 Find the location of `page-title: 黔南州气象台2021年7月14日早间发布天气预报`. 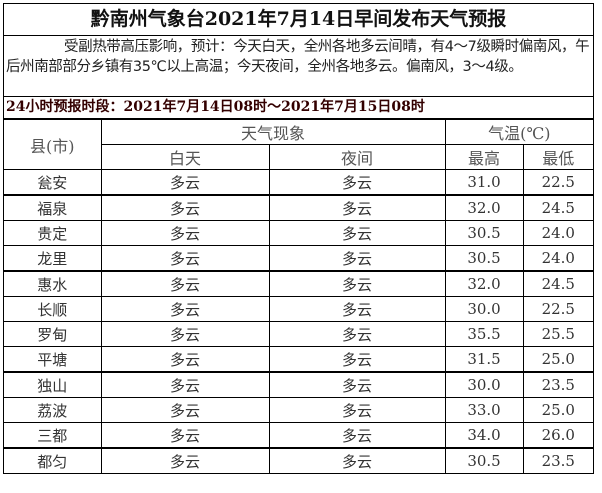

page-title: 黔南州气象台2021年7月14日早间发布天气预报 is located at coordinates (298, 20).